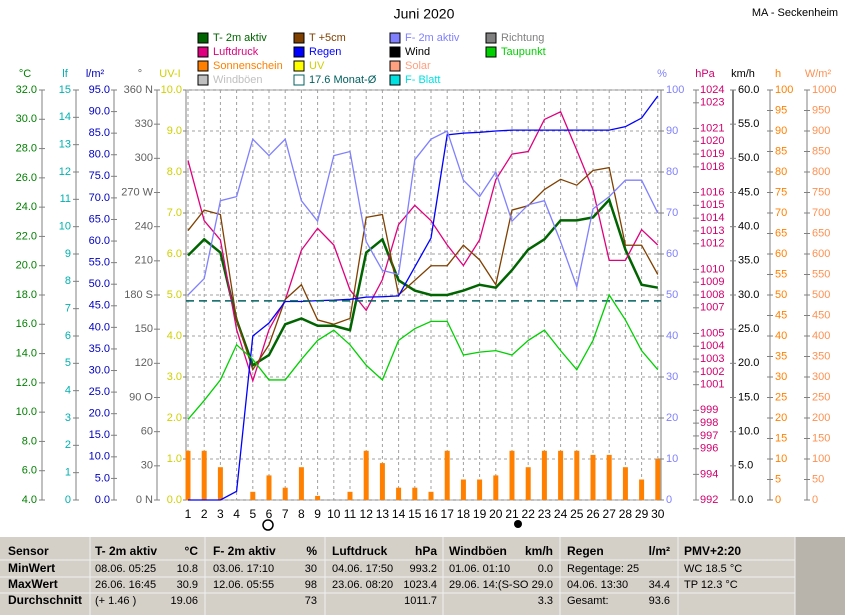  I want to click on y-tick-label: 15, so click(781, 438).